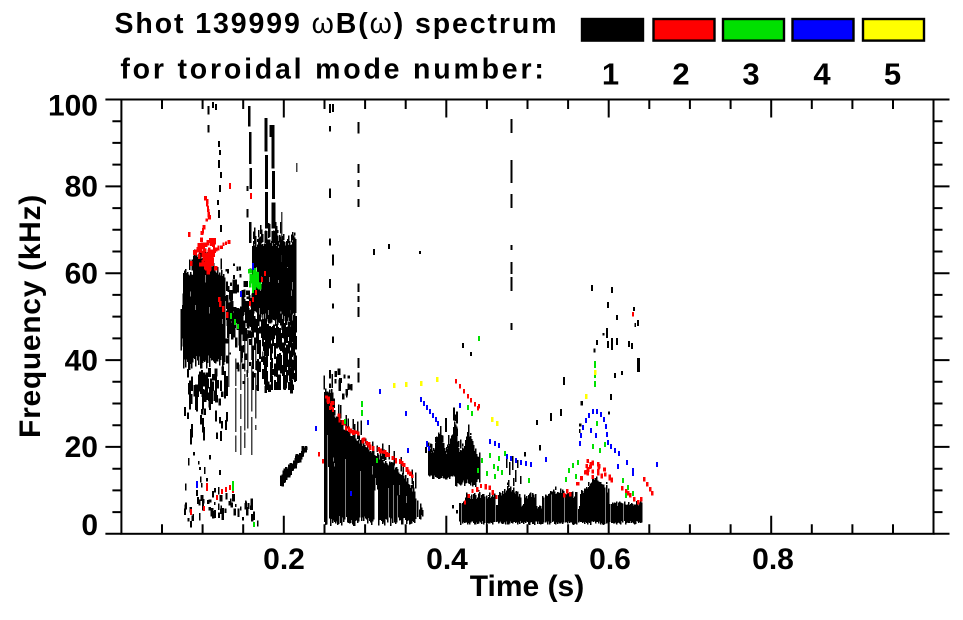 The image size is (963, 620). What do you see at coordinates (30, 316) in the screenshot?
I see `svg-text: Frequency (kHz)` at bounding box center [30, 316].